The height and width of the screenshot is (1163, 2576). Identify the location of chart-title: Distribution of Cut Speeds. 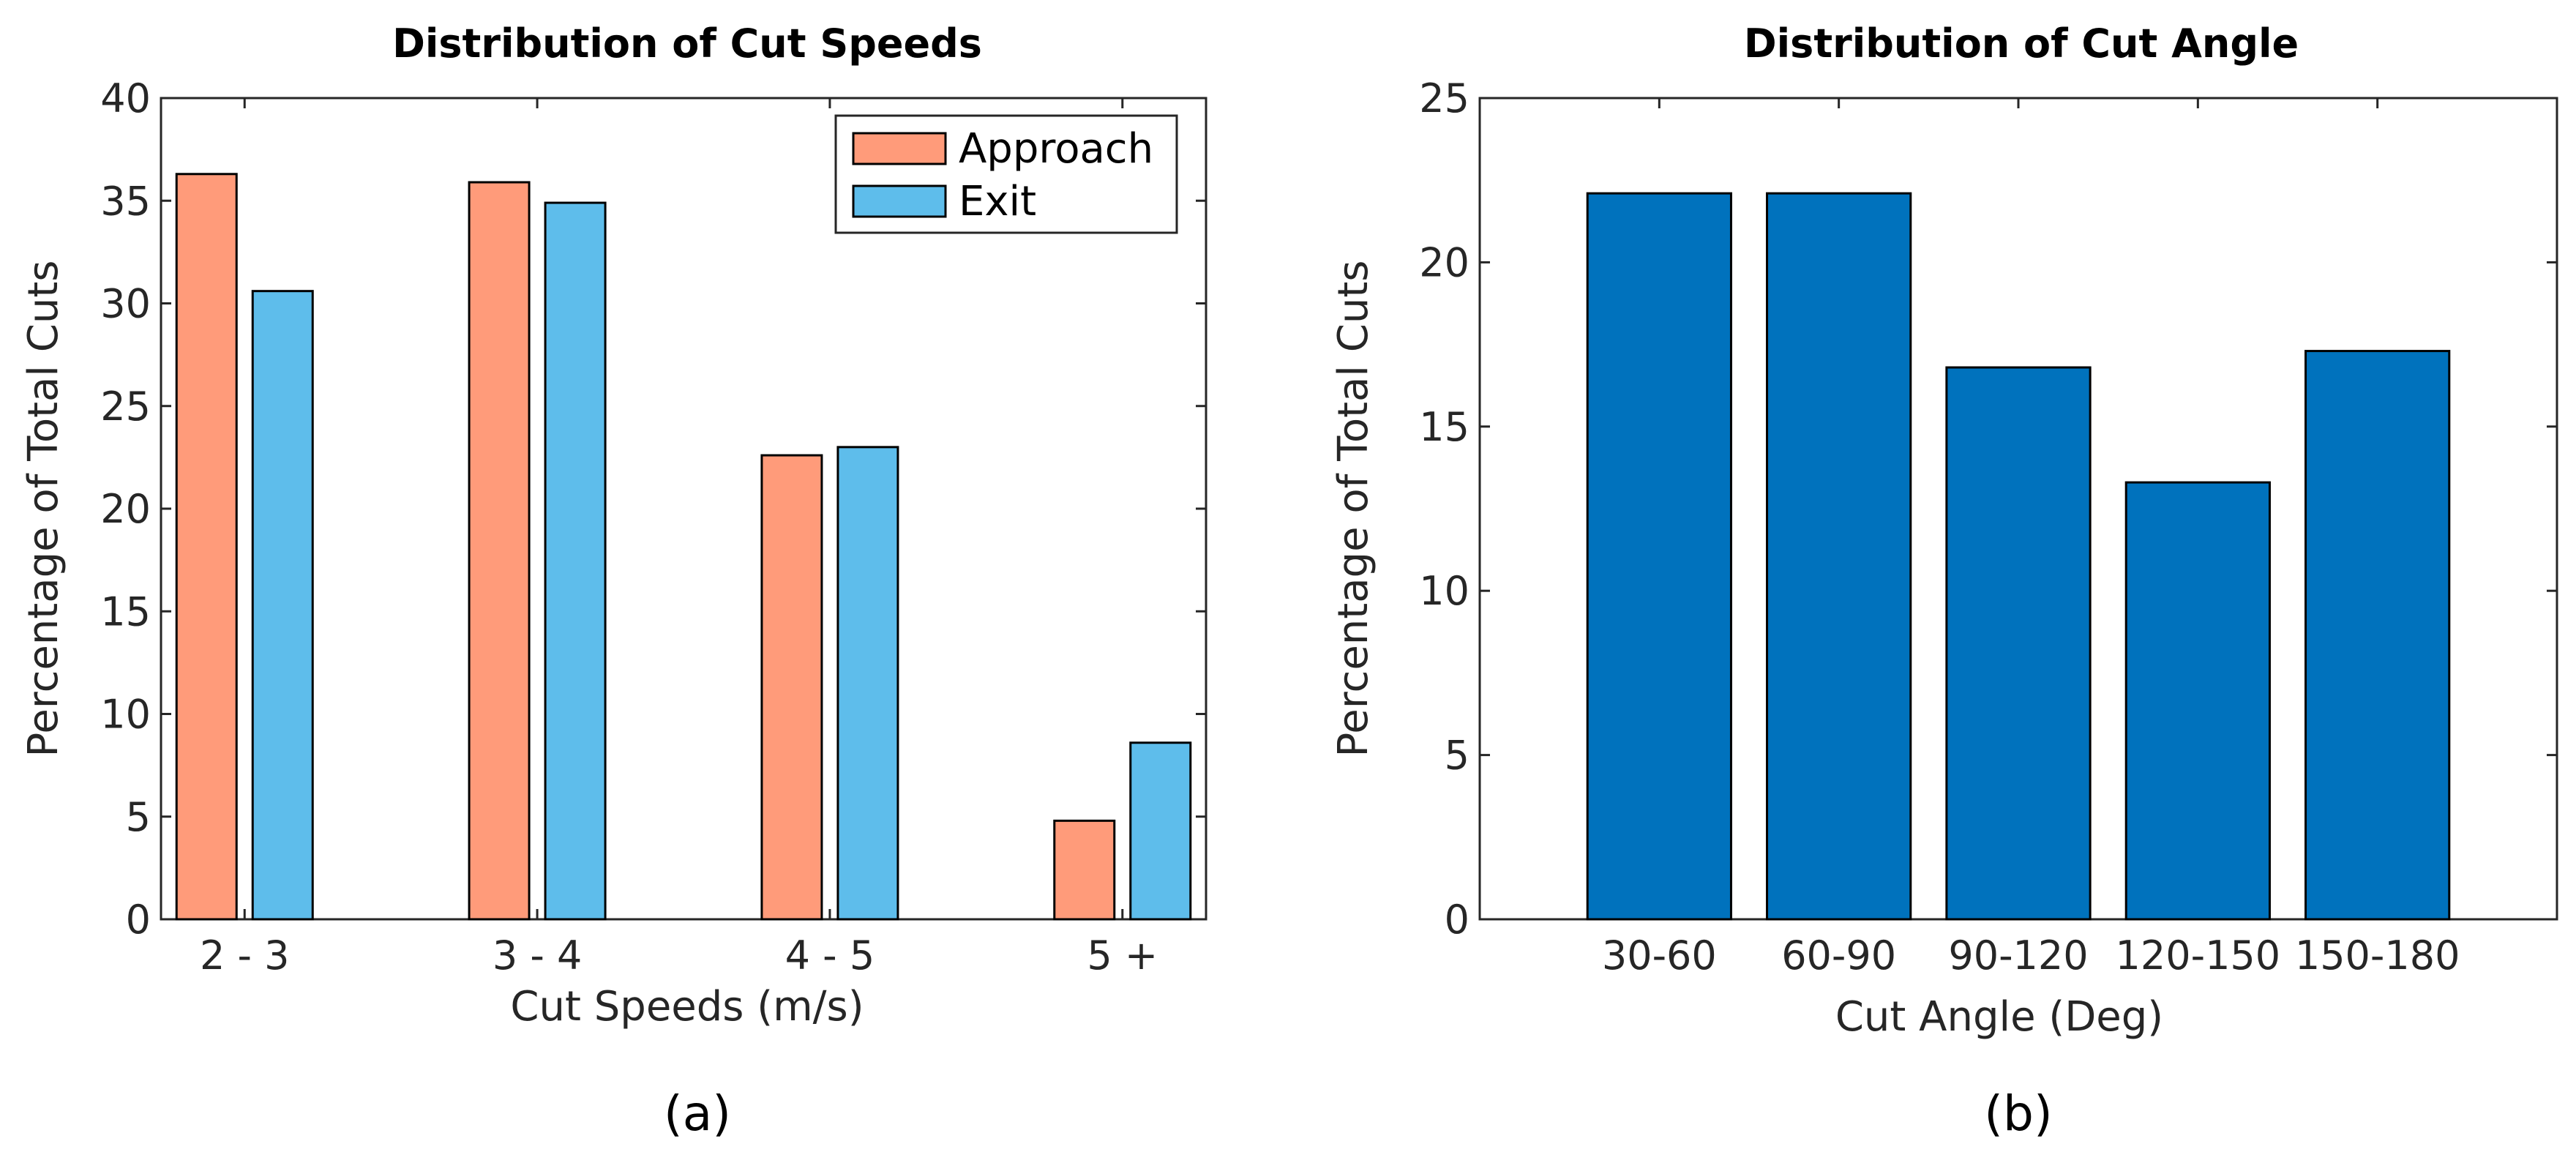
(687, 44).